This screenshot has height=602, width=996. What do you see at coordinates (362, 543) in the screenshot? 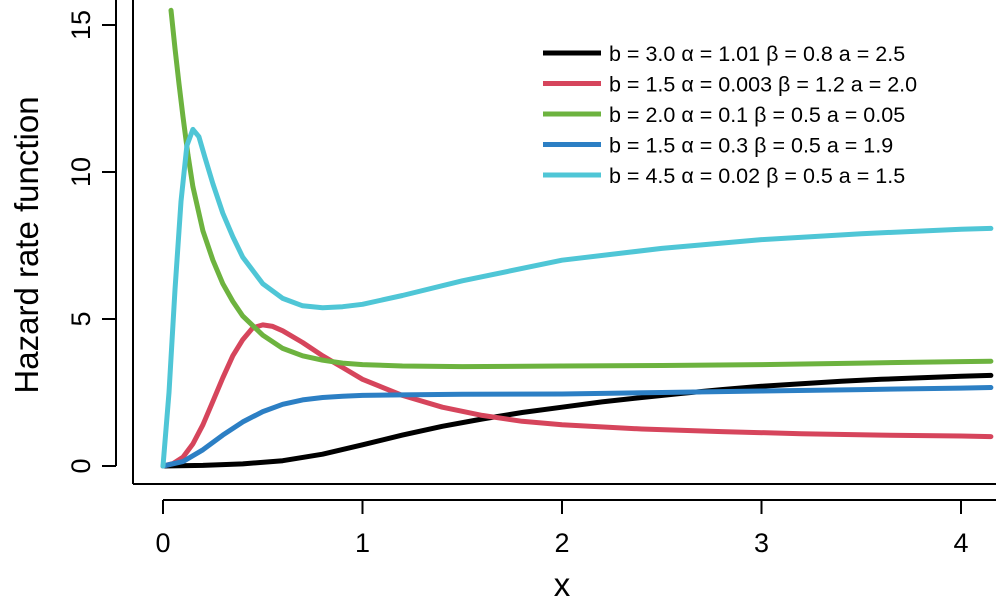
I see `x-tick-label: 1` at bounding box center [362, 543].